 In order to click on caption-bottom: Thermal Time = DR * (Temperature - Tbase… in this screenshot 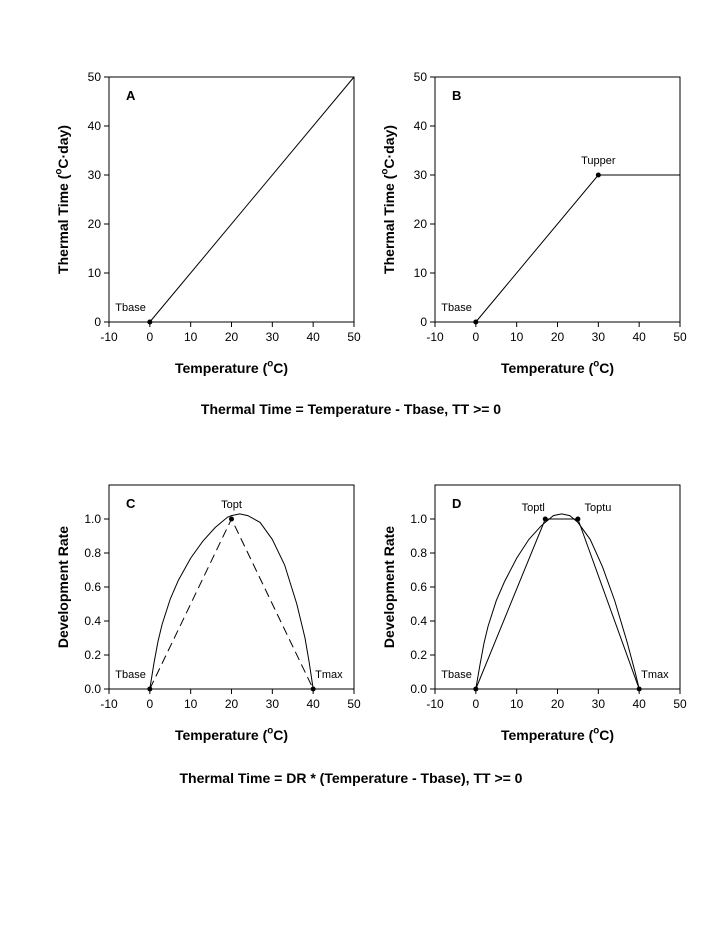, I will do `click(351, 778)`.